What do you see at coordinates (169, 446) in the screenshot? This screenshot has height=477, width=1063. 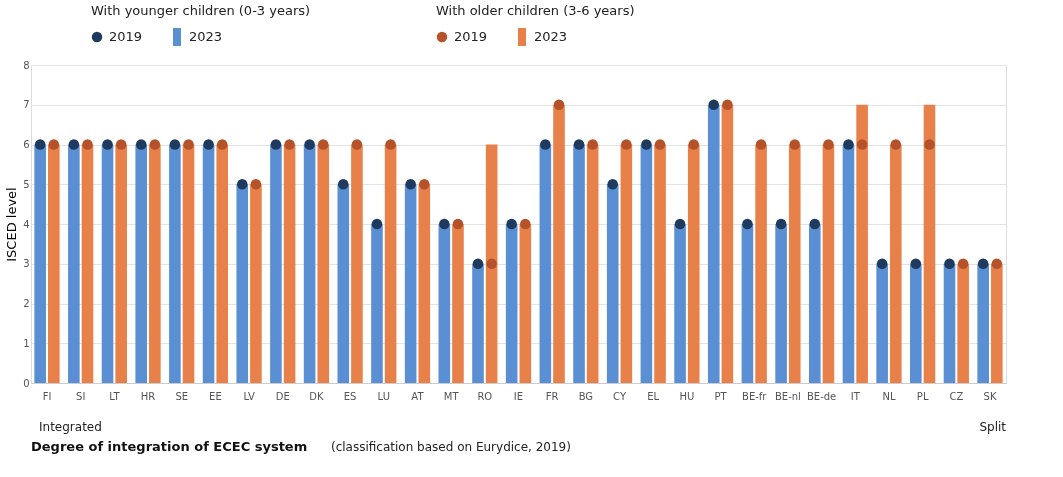 I see `text: Degree of integration of ECEC system` at bounding box center [169, 446].